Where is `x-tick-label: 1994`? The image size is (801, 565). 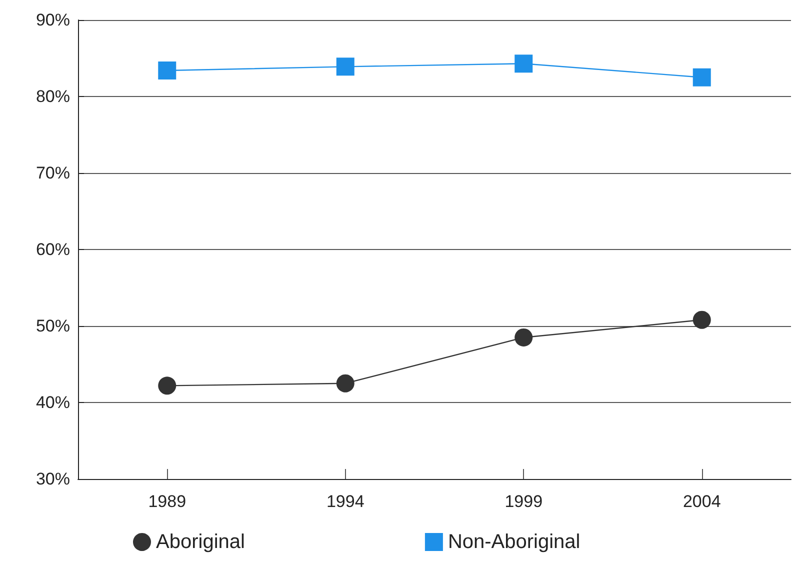
x-tick-label: 1994 is located at coordinates (345, 501).